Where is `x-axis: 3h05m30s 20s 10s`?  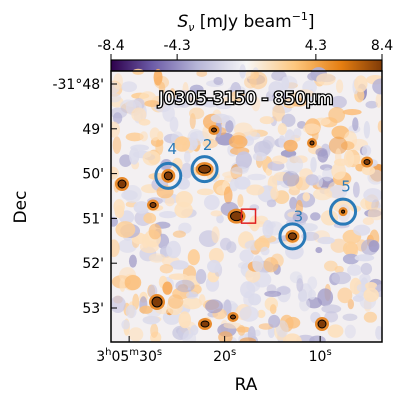 x-axis: 3h05m30s 20s 10s is located at coordinates (214, 350).